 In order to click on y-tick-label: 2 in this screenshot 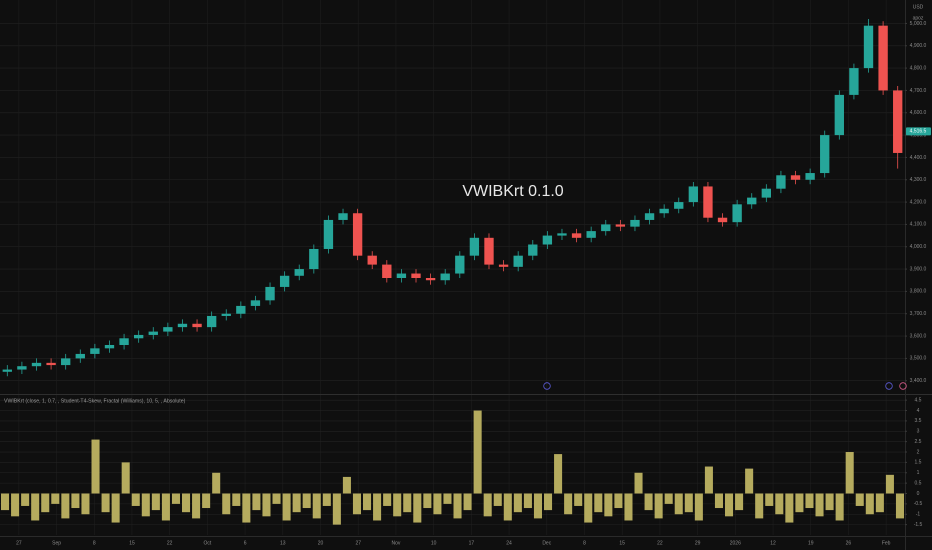, I will do `click(918, 452)`.